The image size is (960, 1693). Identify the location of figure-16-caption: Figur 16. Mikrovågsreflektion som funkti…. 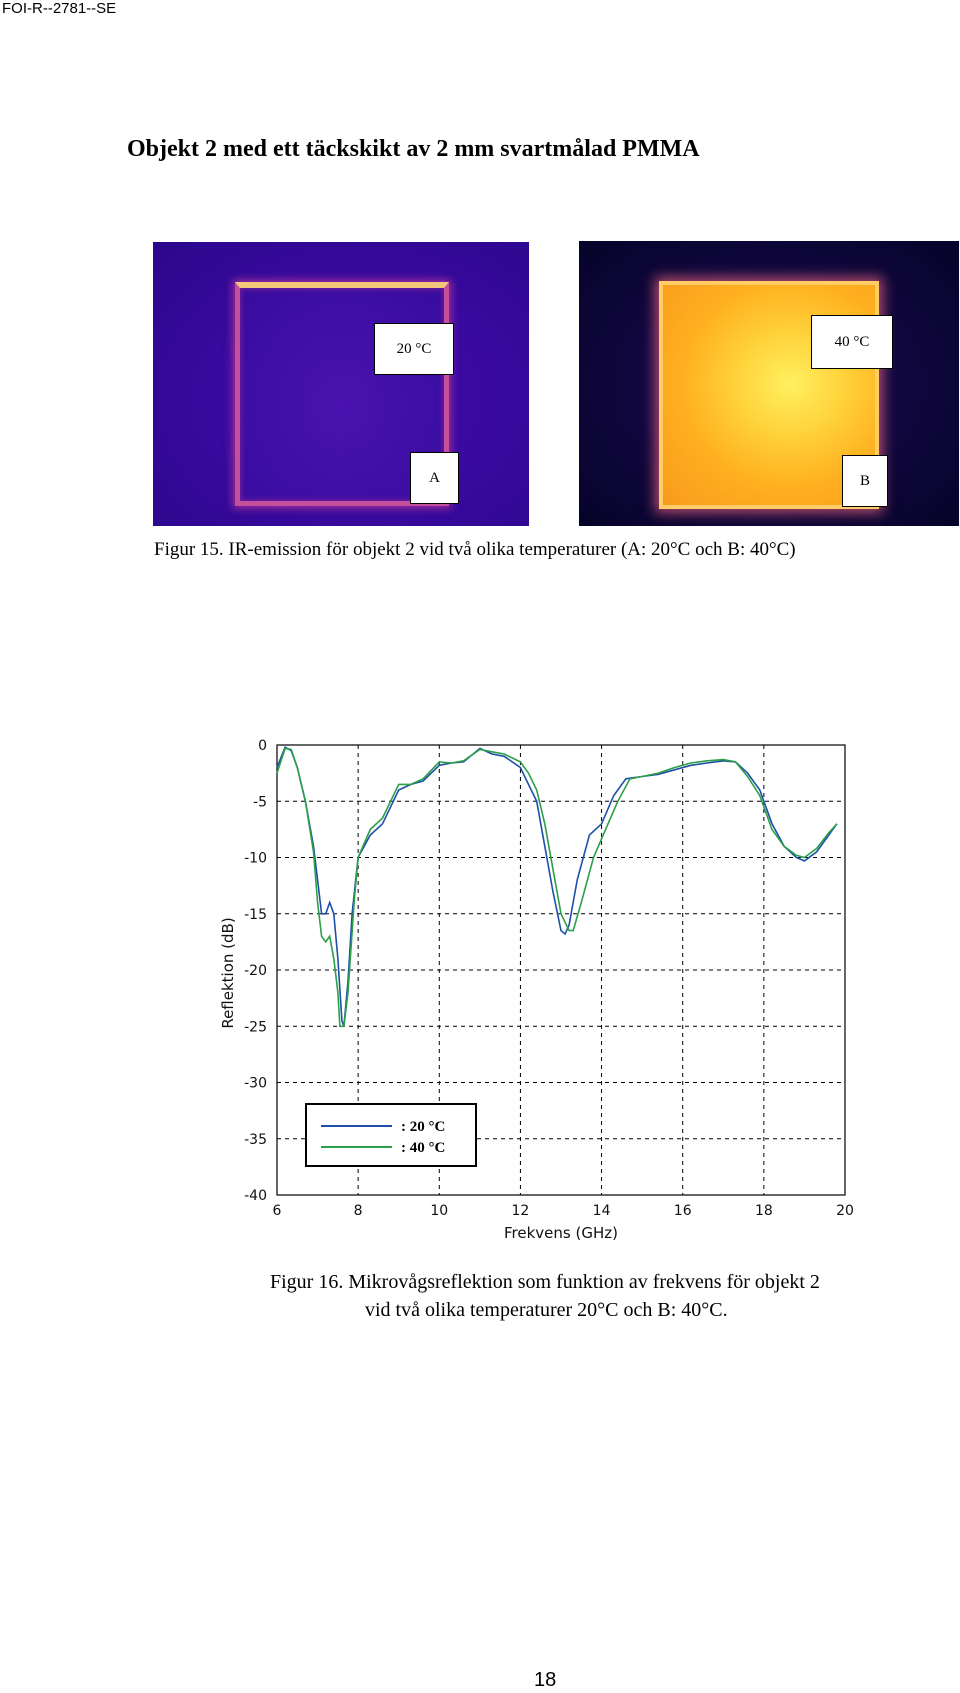
(545, 1296).